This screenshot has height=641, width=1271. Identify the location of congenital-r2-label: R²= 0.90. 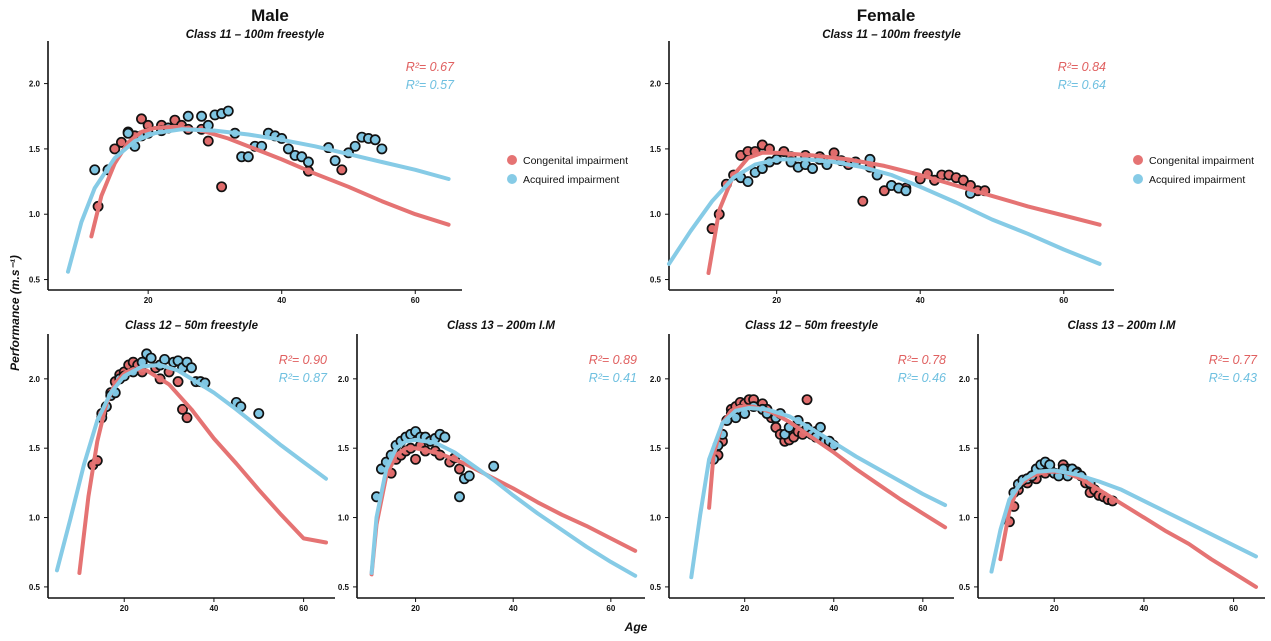
(303, 360).